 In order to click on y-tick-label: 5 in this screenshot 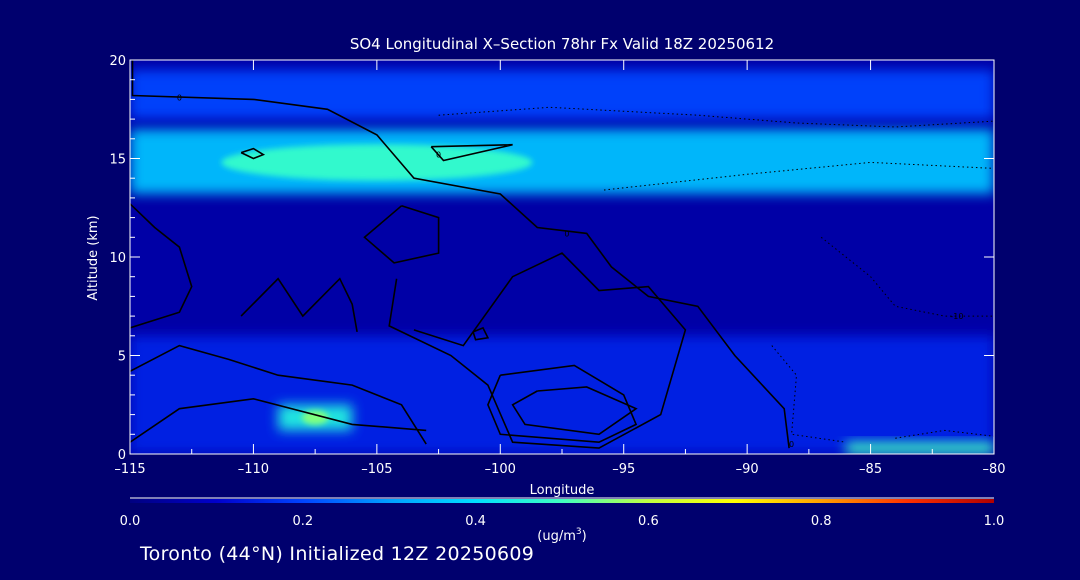, I will do `click(122, 357)`.